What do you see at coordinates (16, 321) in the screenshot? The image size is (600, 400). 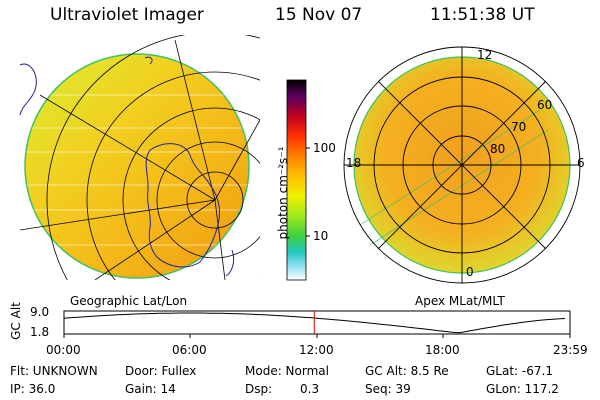 I see `alt-axis-label: GC Alt` at bounding box center [16, 321].